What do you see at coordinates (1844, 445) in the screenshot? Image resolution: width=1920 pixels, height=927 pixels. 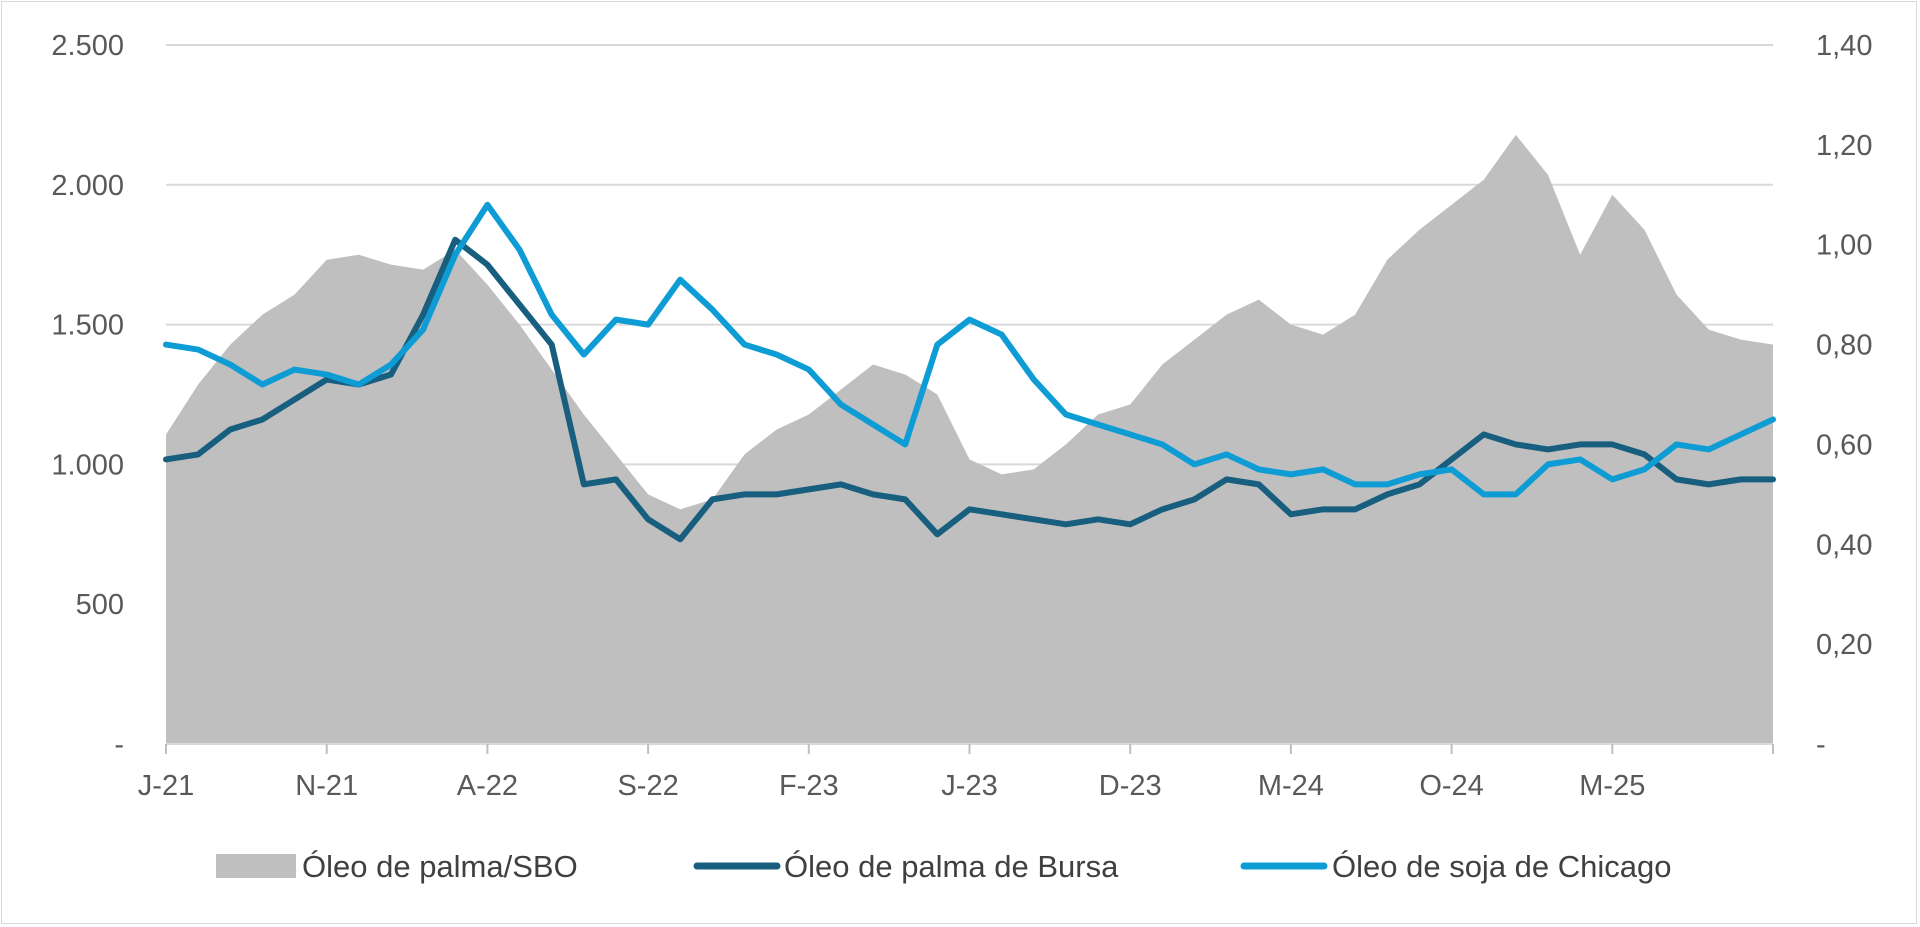 I see `y-right-tick-label: 0,60` at bounding box center [1844, 445].